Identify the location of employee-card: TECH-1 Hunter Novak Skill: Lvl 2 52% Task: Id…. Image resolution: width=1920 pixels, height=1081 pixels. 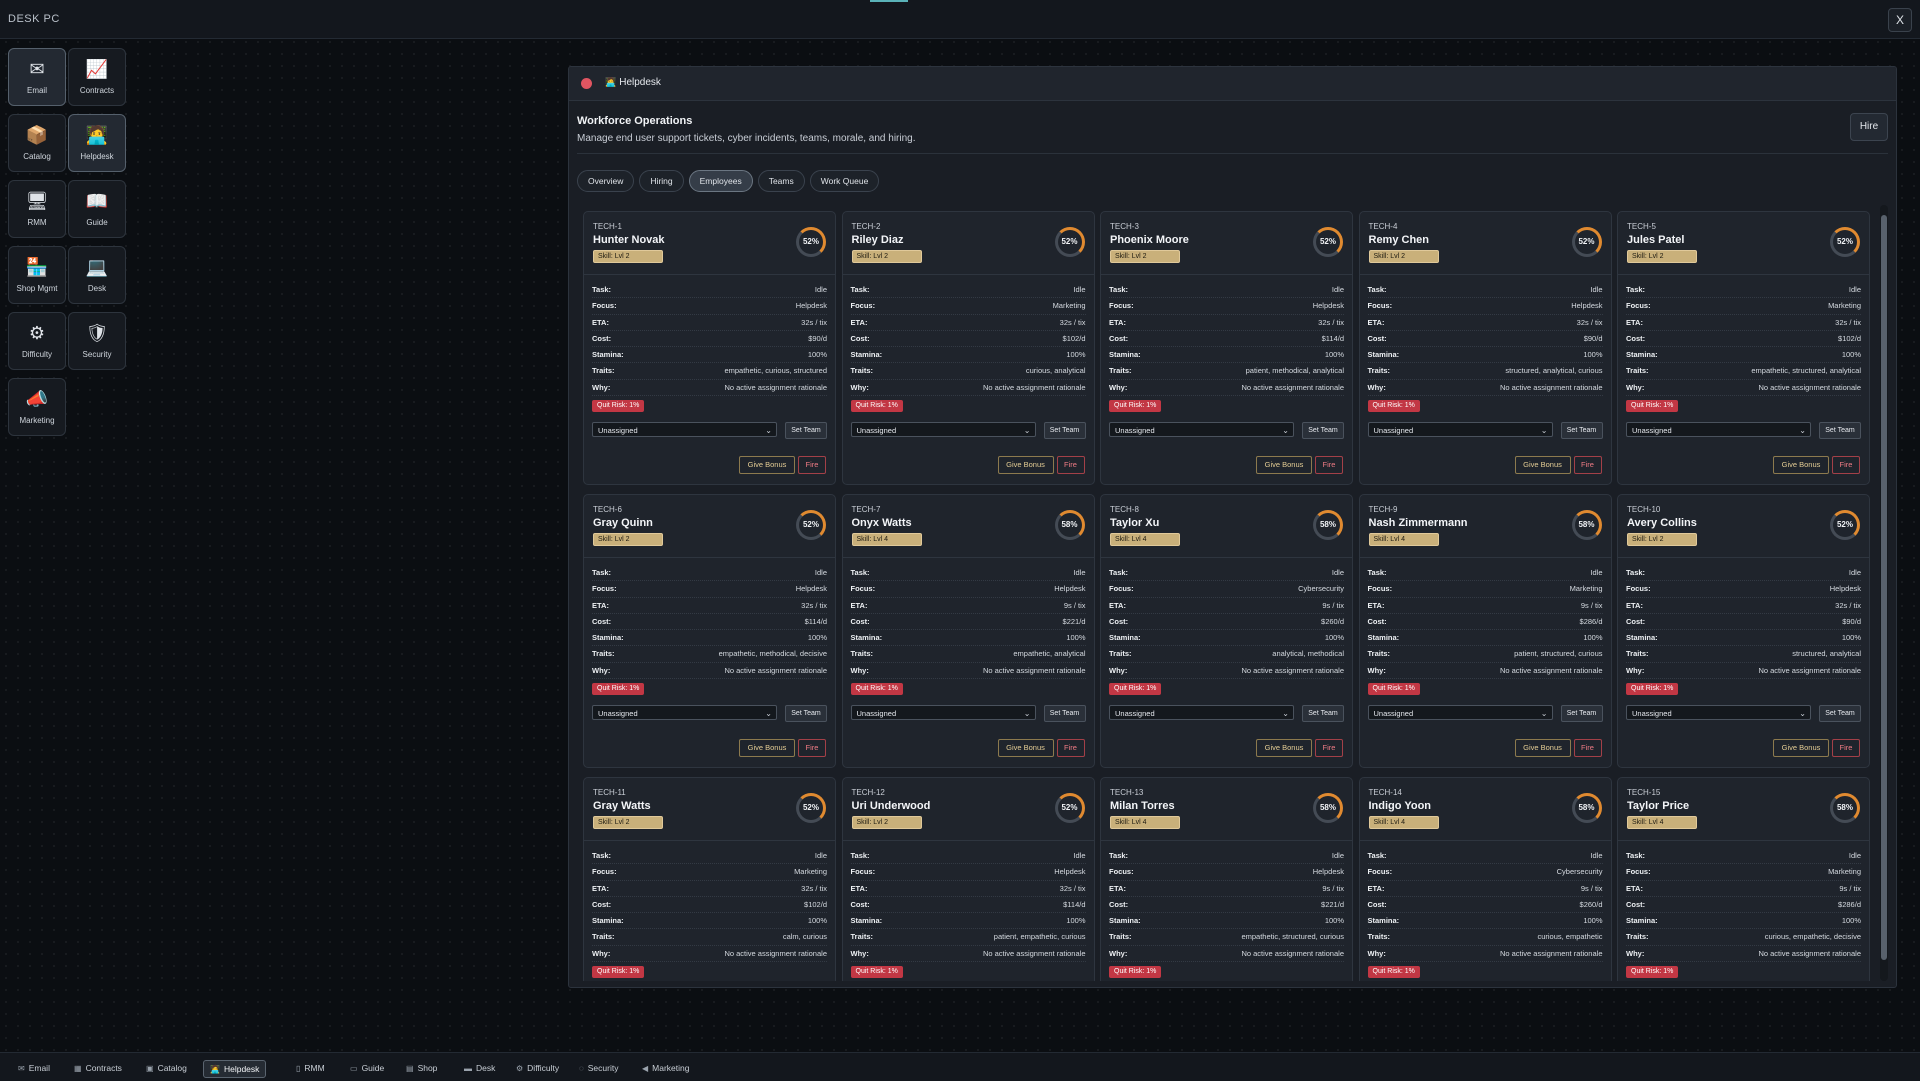
(709, 348).